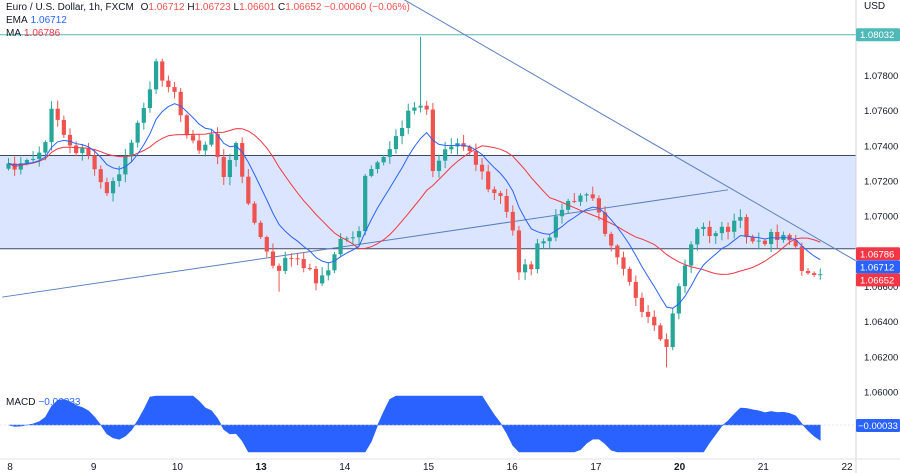 The width and height of the screenshot is (900, 473). I want to click on price-tag-label: 1.06652, so click(877, 280).